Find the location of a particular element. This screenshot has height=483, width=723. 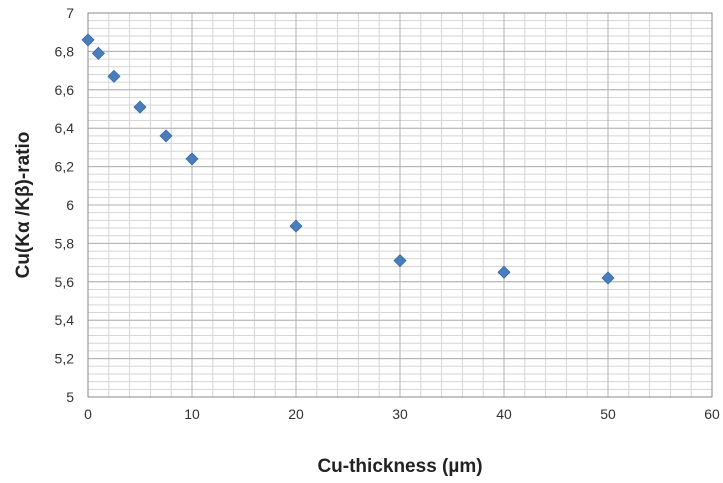

x-tick-label: 0 is located at coordinates (88, 414).